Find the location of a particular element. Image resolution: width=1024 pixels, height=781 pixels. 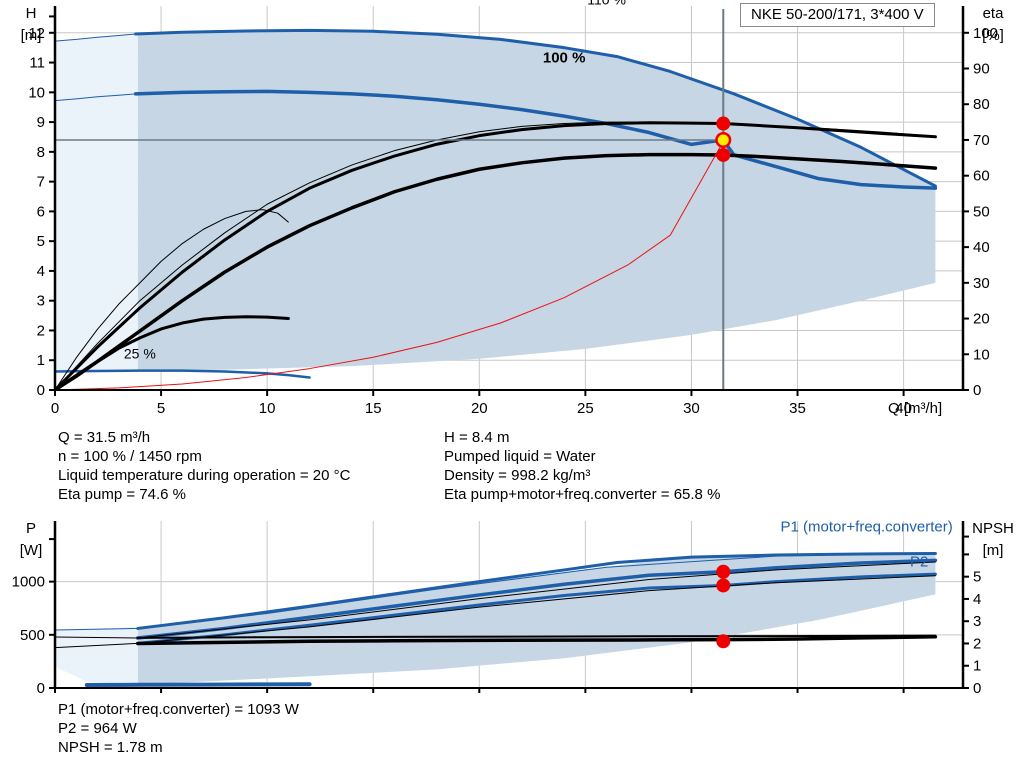

duty-point-p2 is located at coordinates (723, 585).